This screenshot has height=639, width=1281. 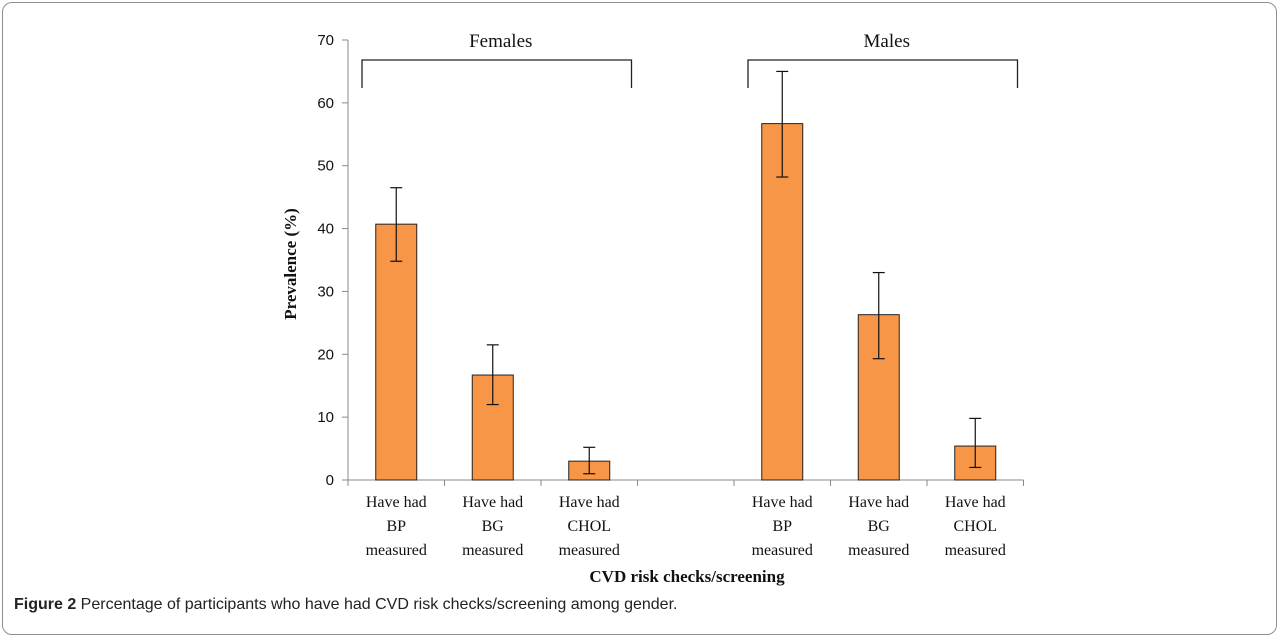 What do you see at coordinates (887, 41) in the screenshot?
I see `group-label-males: Males` at bounding box center [887, 41].